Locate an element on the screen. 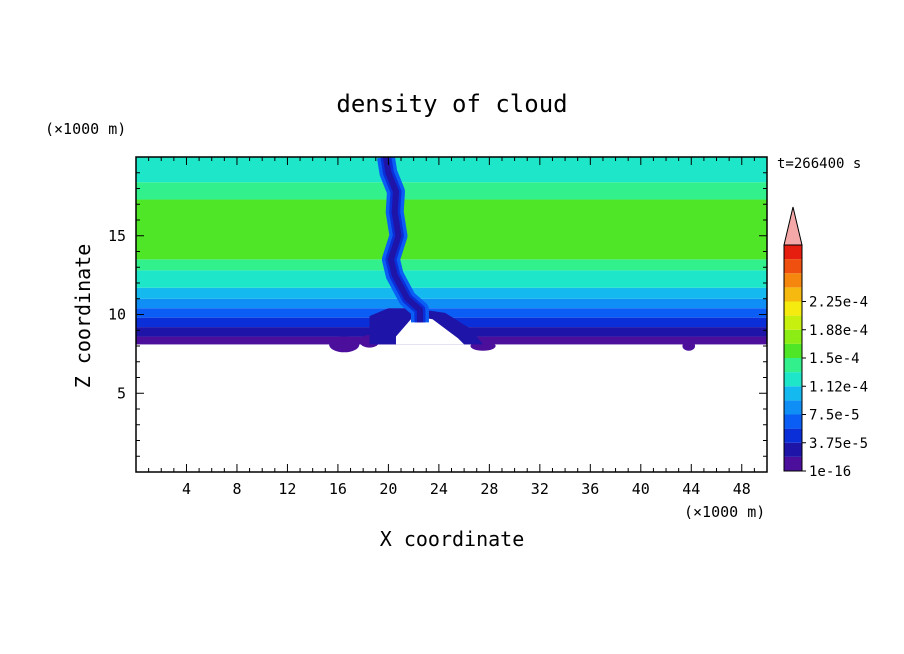 The height and width of the screenshot is (654, 904). colorbar-label: 3.75e-5 is located at coordinates (838, 444).